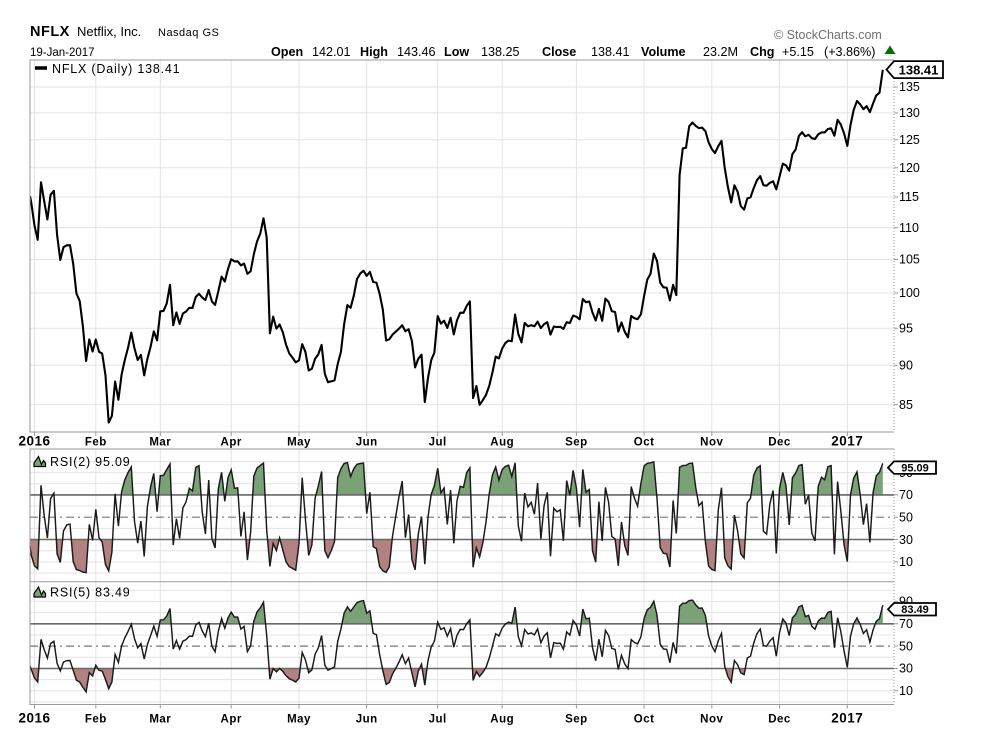 This screenshot has height=746, width=988. Describe the element at coordinates (915, 610) in the screenshot. I see `svg-text: 83.49` at that location.